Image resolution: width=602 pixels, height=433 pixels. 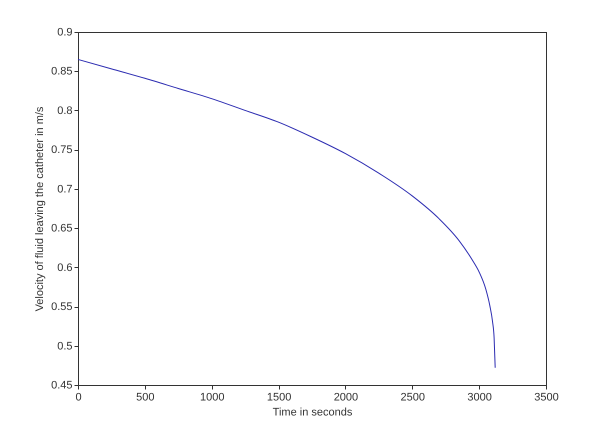 I want to click on y-tick-label: 0.55, so click(x=61, y=307).